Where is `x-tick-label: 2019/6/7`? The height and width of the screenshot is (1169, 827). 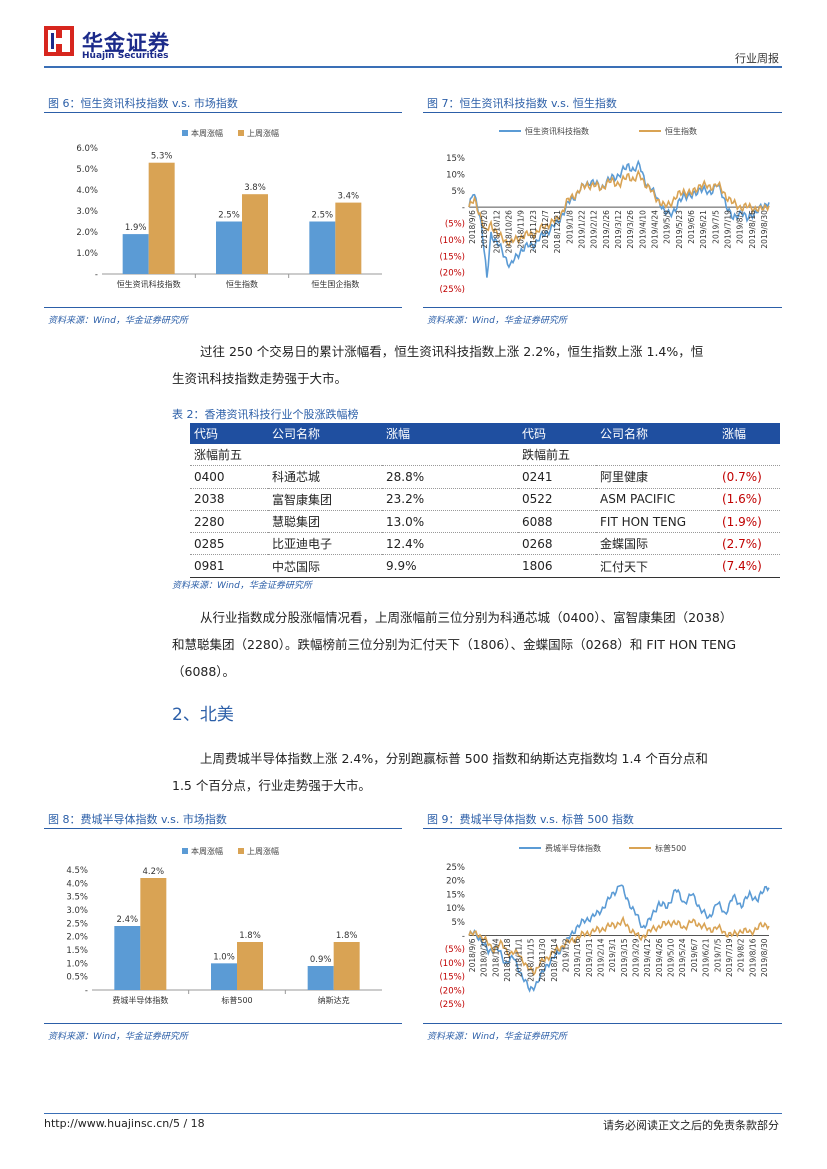
x-tick-label: 2019/6/7 is located at coordinates (694, 955).